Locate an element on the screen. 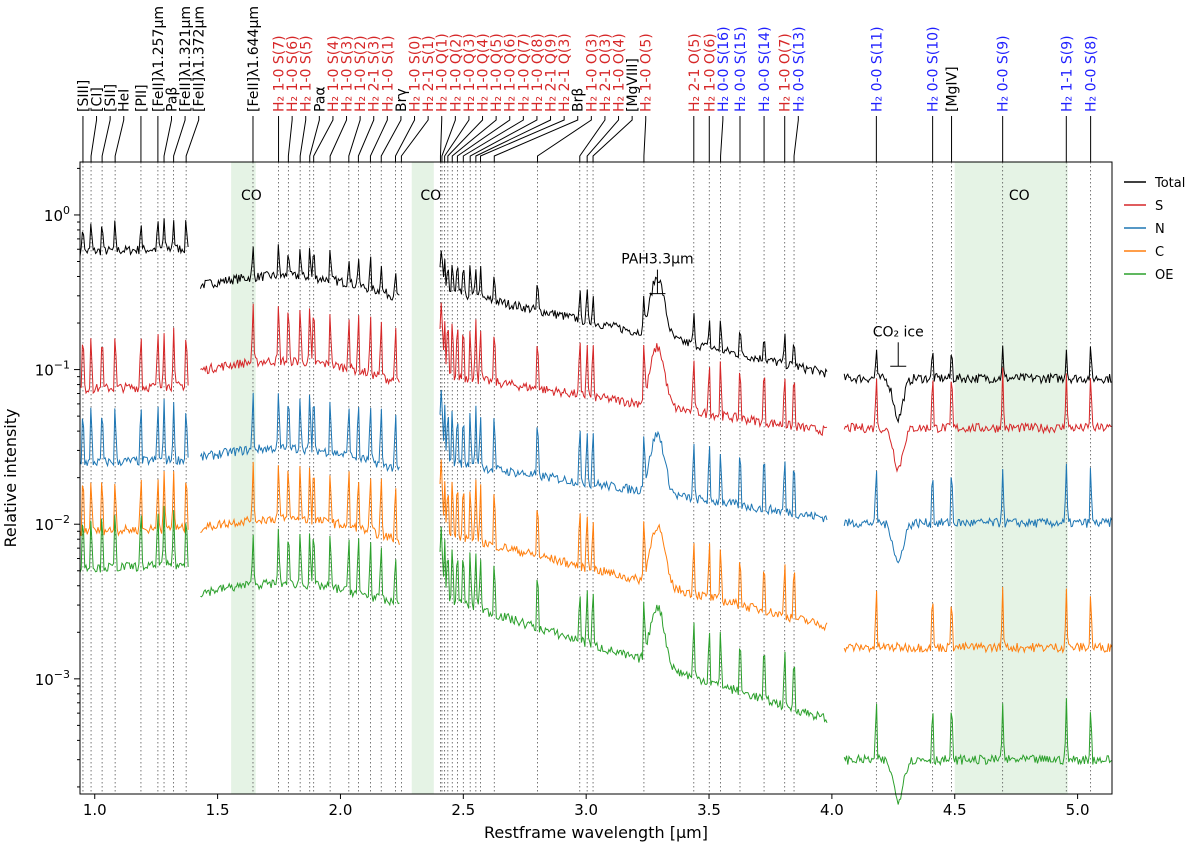 This screenshot has width=1200, height=849. line-label-28: H₂ 1-0 Q(6) is located at coordinates (511, 72).